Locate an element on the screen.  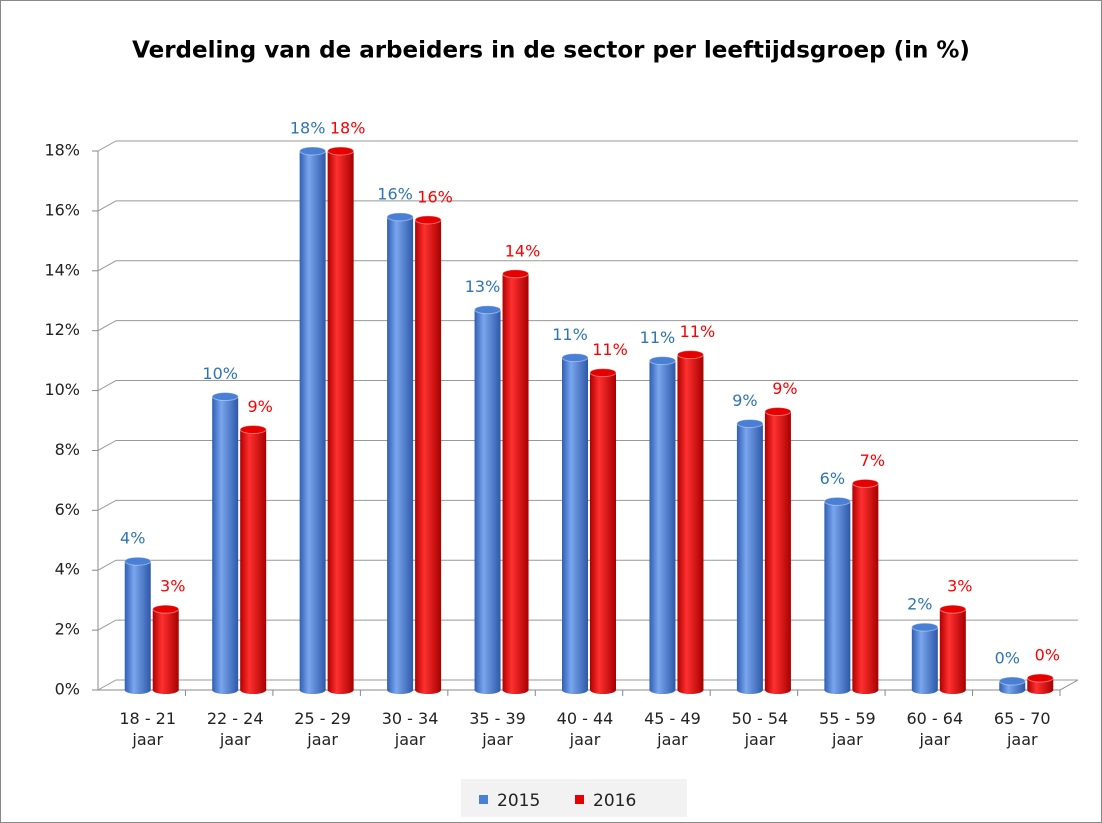
legend-swatch is located at coordinates (579, 799).